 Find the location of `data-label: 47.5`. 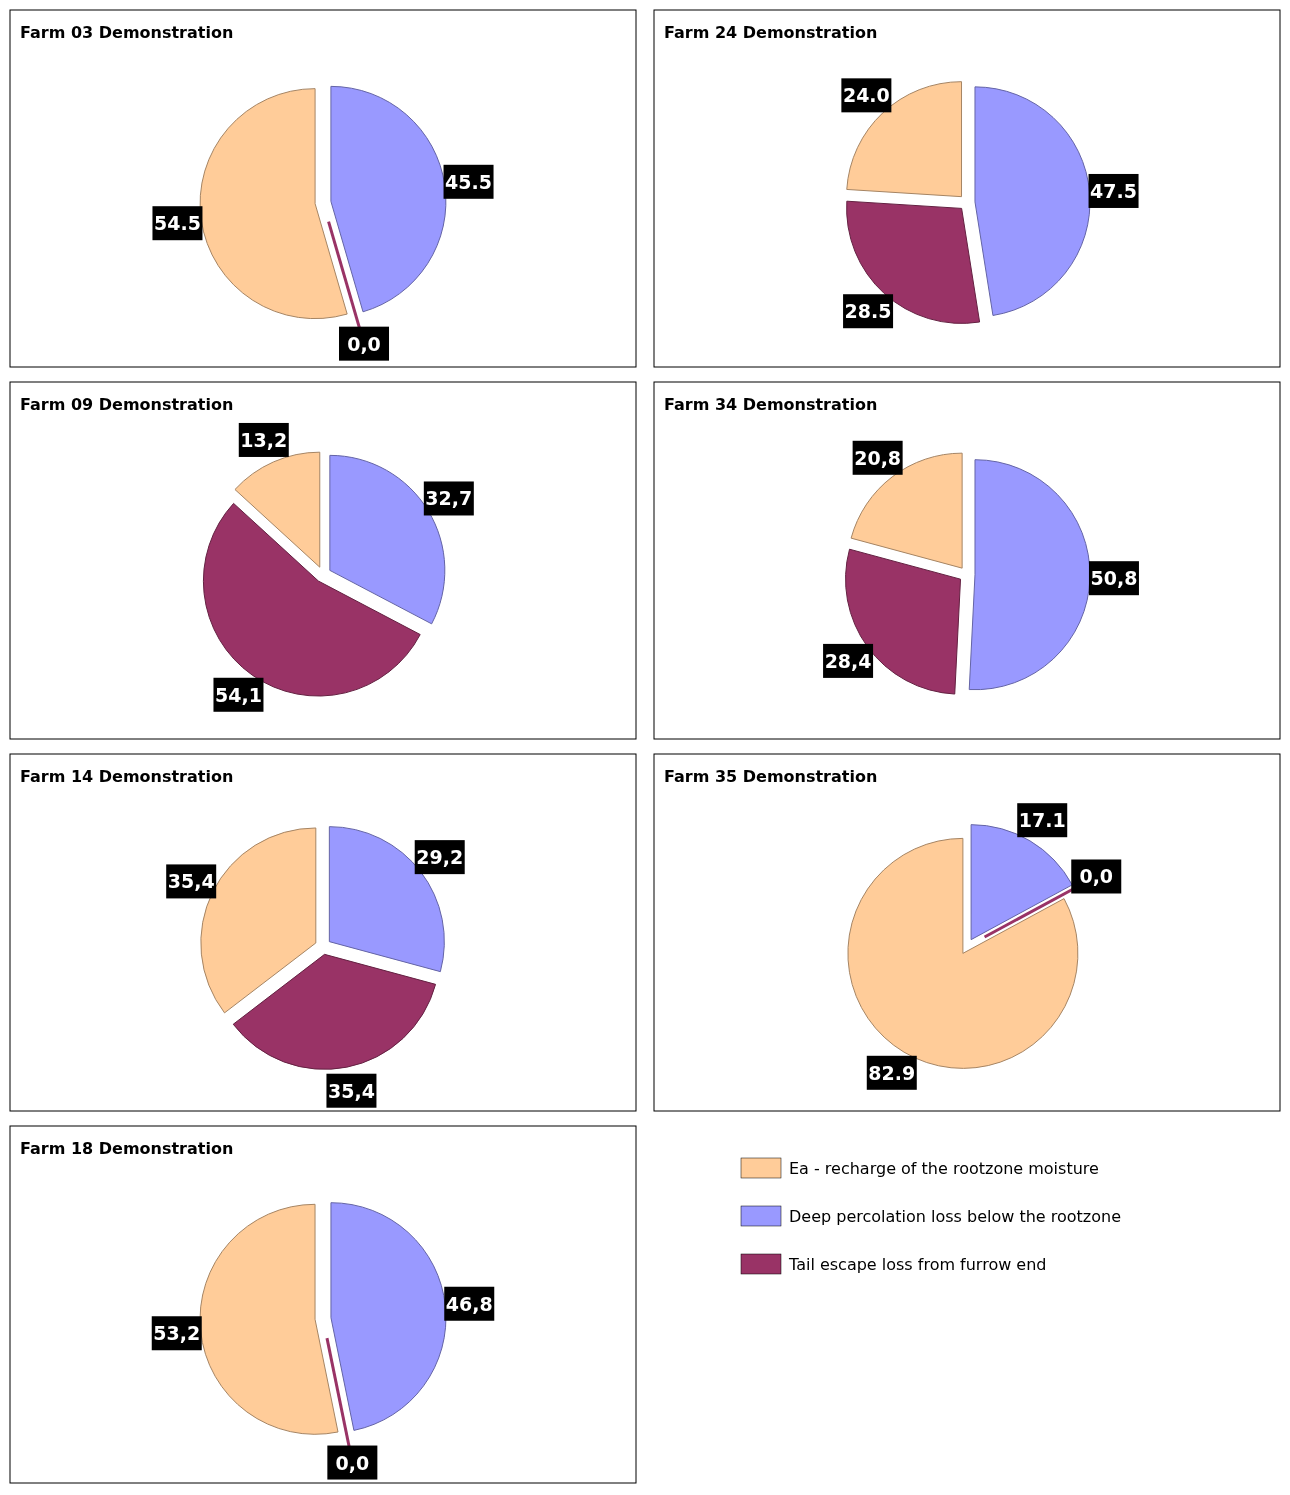

data-label: 47.5 is located at coordinates (1113, 190).